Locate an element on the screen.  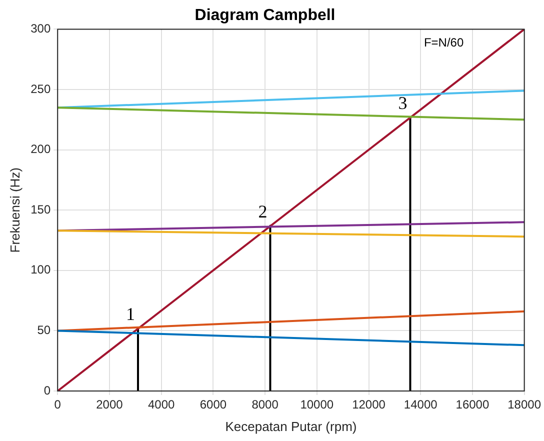
annotation: F=N/60 is located at coordinates (444, 43).